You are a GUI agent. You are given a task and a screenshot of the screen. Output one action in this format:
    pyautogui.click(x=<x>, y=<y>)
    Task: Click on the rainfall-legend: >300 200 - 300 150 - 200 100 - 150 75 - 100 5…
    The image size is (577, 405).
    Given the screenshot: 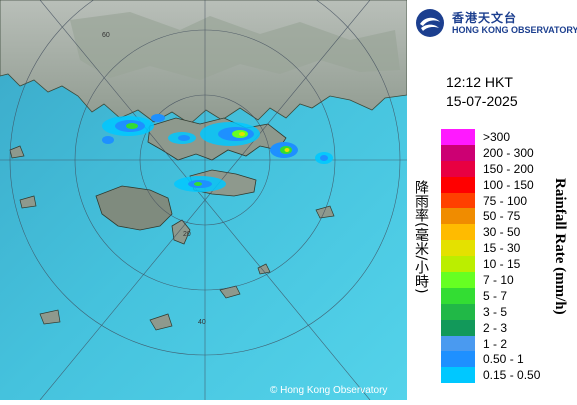 What is the action you would take?
    pyautogui.click(x=507, y=256)
    